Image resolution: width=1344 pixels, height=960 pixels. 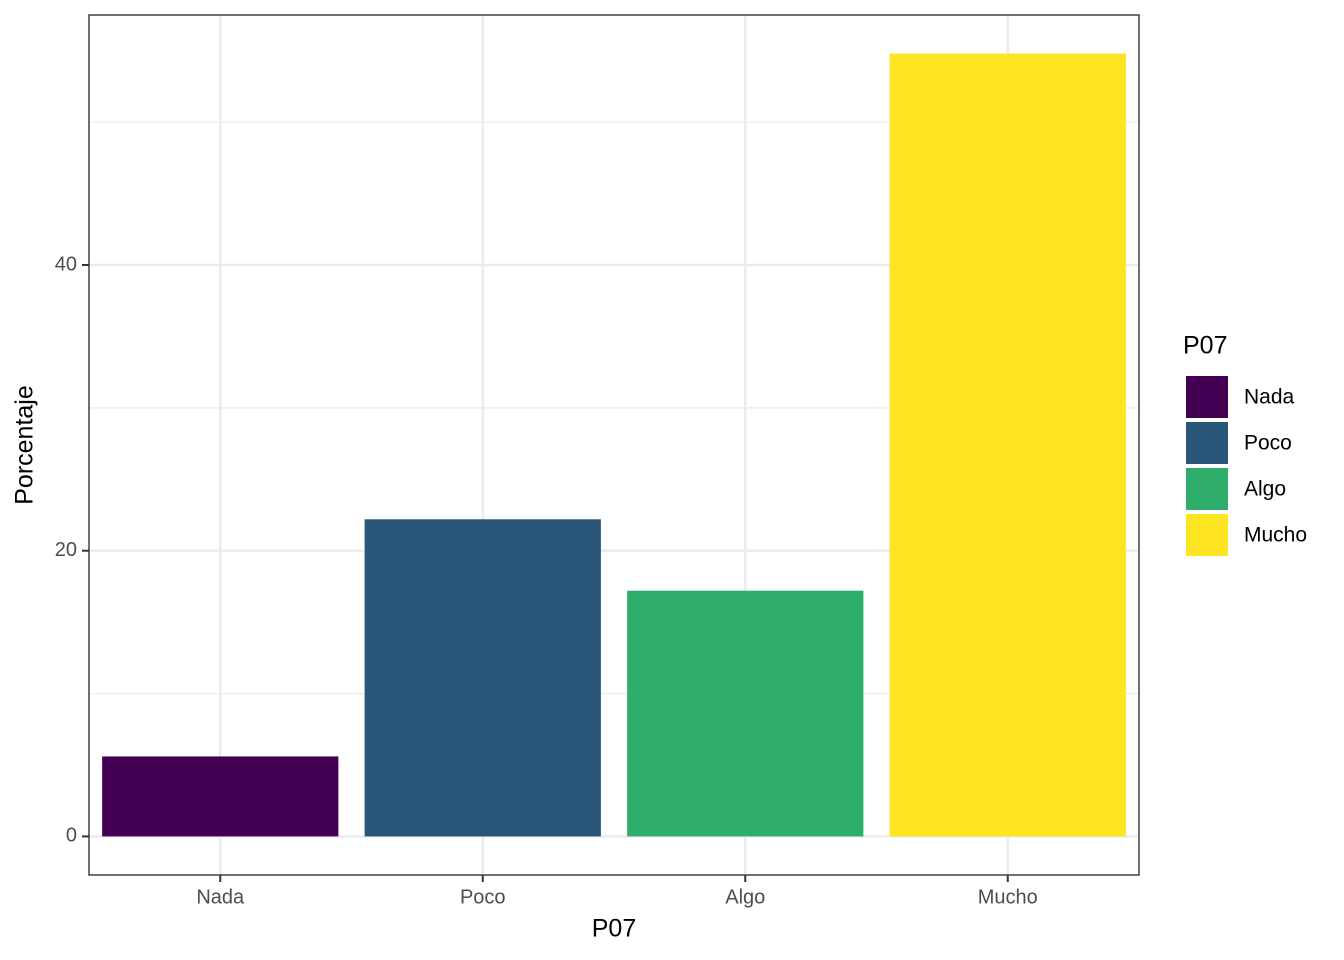 I want to click on x-axis-label: P07, so click(x=614, y=929).